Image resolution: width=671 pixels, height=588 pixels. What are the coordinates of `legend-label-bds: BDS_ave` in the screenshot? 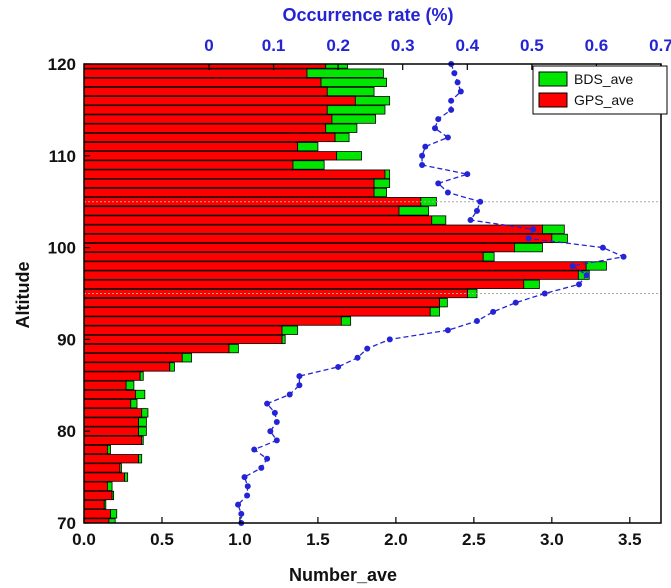 It's located at (603, 79).